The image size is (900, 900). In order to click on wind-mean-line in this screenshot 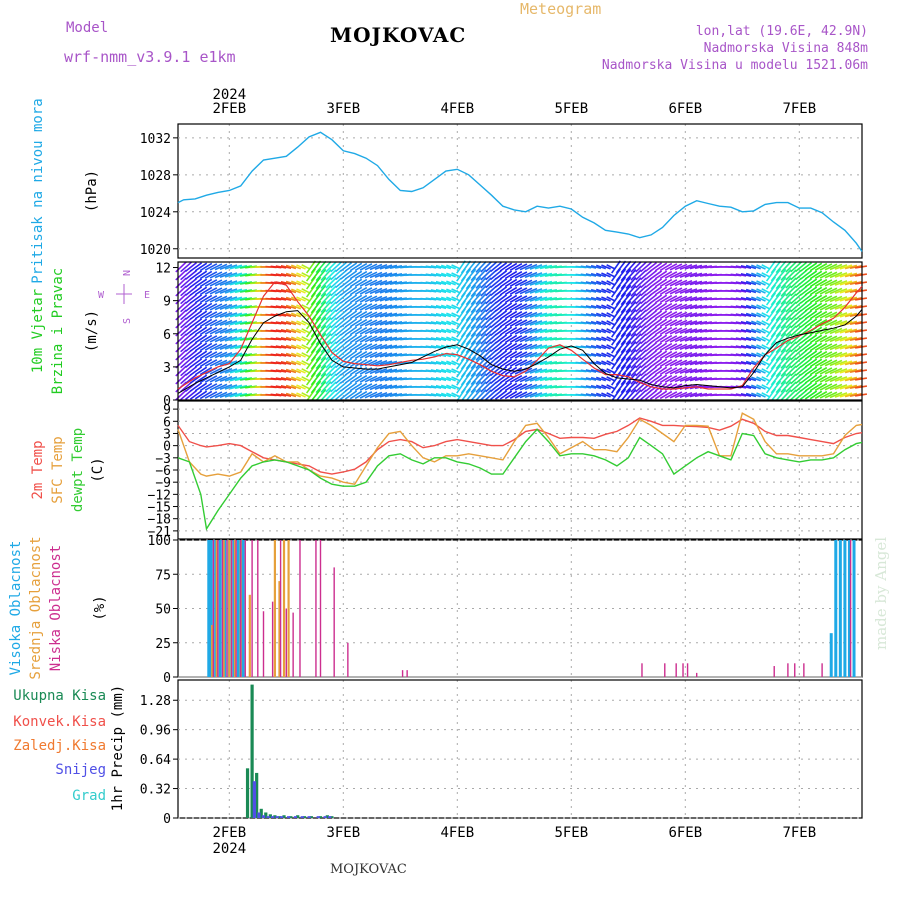, I will do `click(520, 351)`.